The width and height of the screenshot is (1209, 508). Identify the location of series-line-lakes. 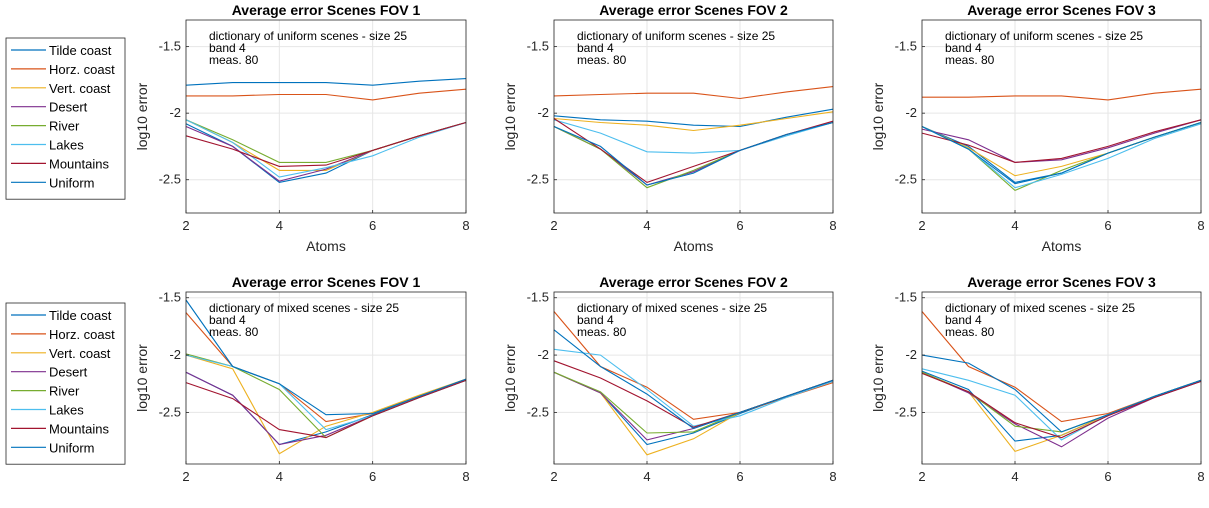
(326, 148).